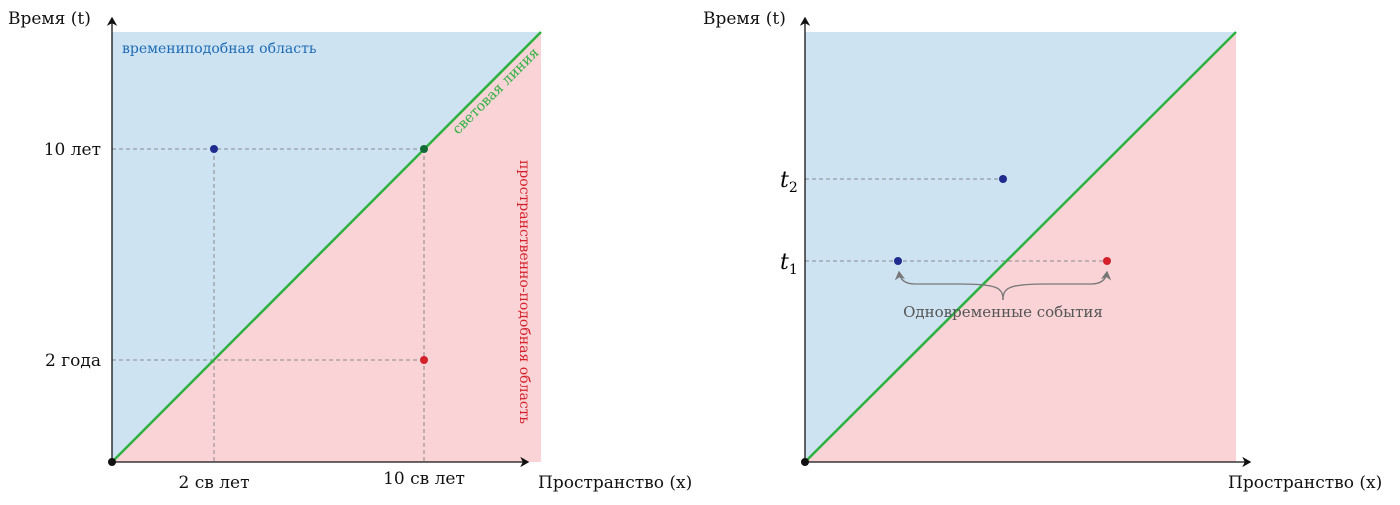 The width and height of the screenshot is (1400, 505). Describe the element at coordinates (789, 182) in the screenshot. I see `y-tick-t2: t2` at that location.